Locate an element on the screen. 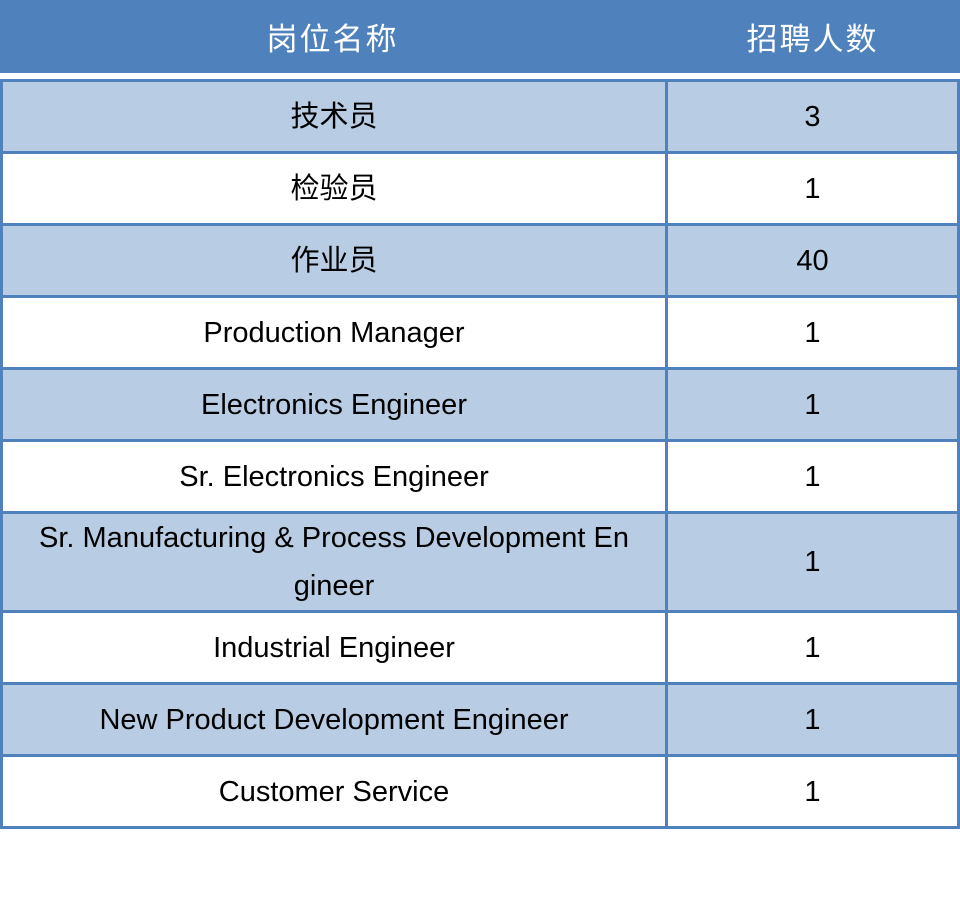  count-cell: 40 is located at coordinates (812, 260).